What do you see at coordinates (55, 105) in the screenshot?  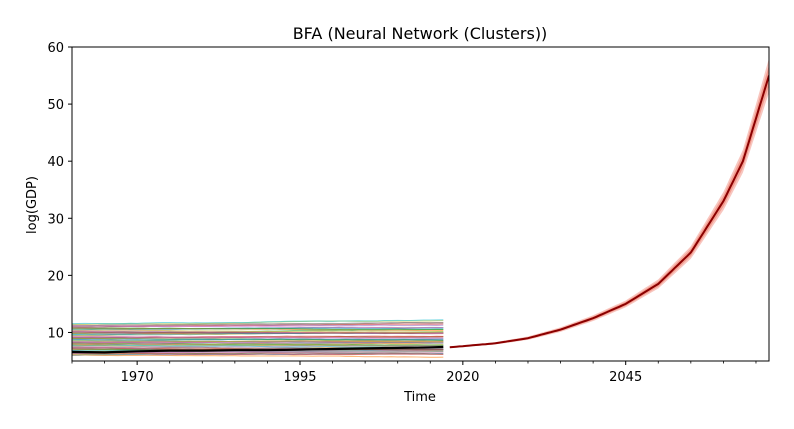 I see `y-tick-label: 50` at bounding box center [55, 105].